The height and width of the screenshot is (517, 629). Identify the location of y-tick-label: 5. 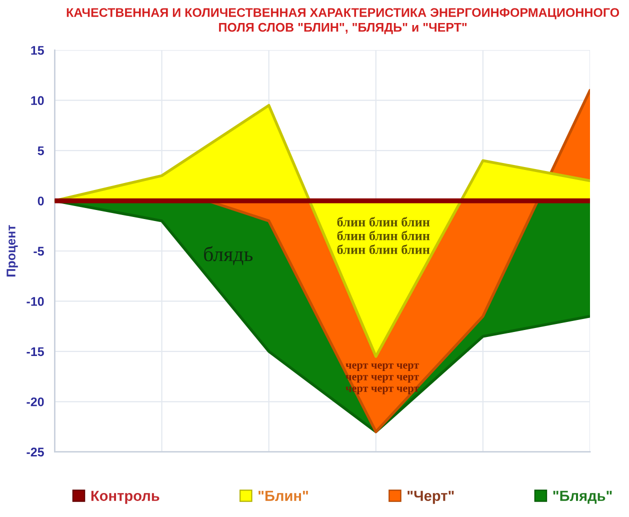
(41, 151).